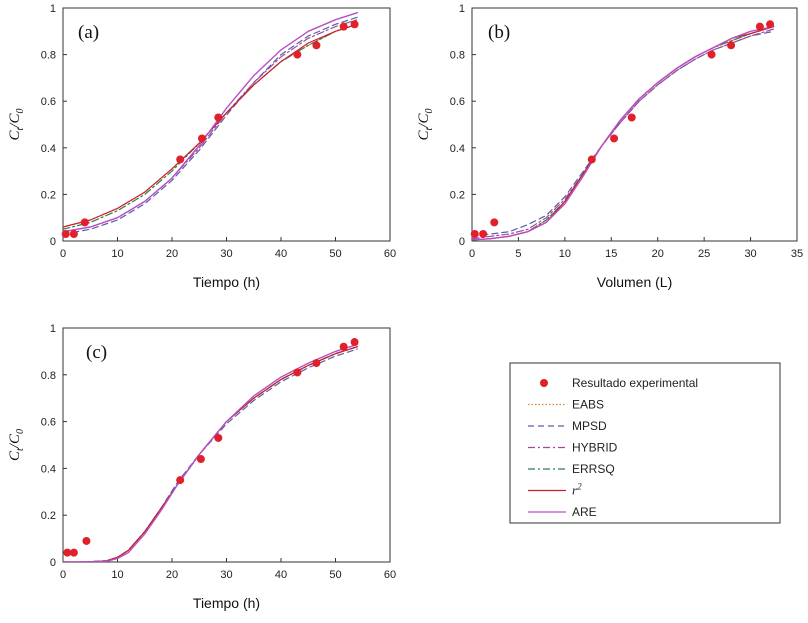 This screenshot has height=623, width=808. I want to click on x-tick-label: 30, so click(226, 254).